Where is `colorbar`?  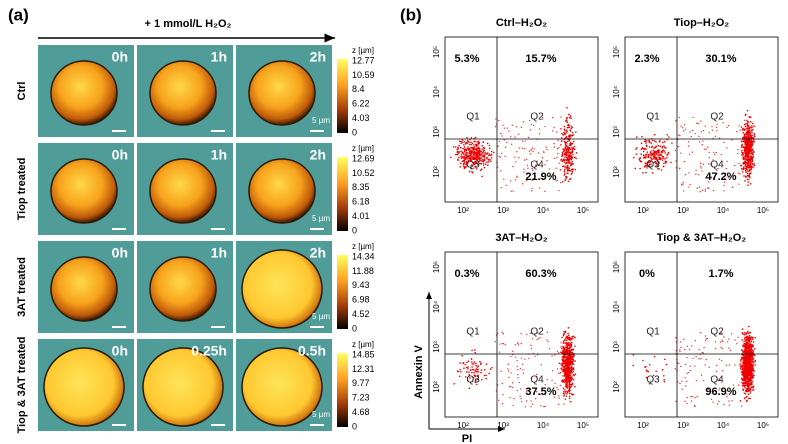 colorbar is located at coordinates (342, 292).